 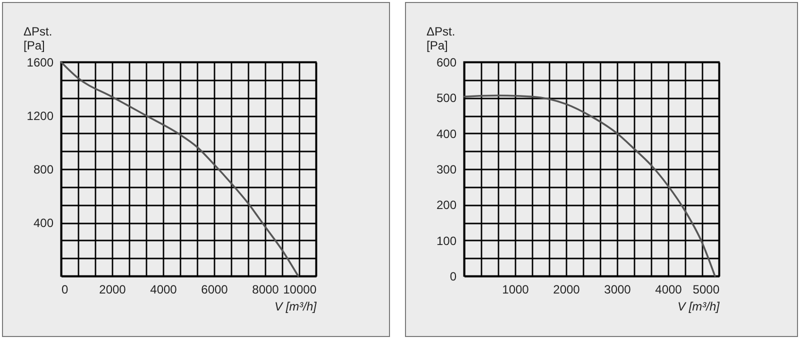 I want to click on y-tick-label: 1600, so click(x=40, y=63).